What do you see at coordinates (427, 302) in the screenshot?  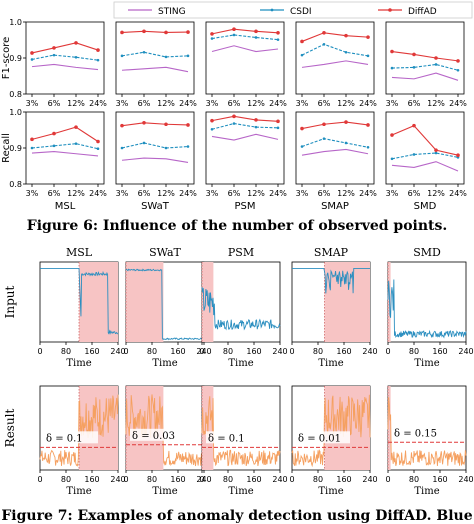 I see `input-frame` at bounding box center [427, 302].